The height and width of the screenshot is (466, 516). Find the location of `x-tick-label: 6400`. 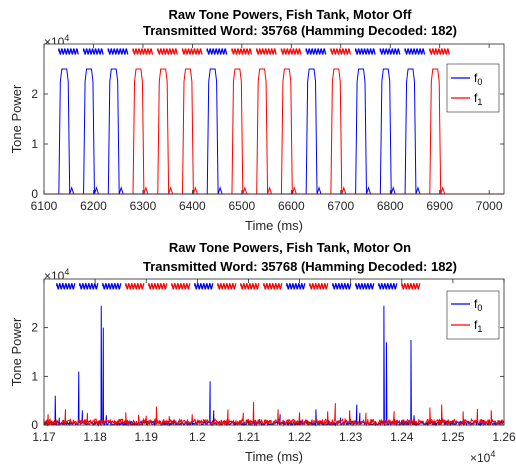

x-tick-label: 6400 is located at coordinates (192, 206).